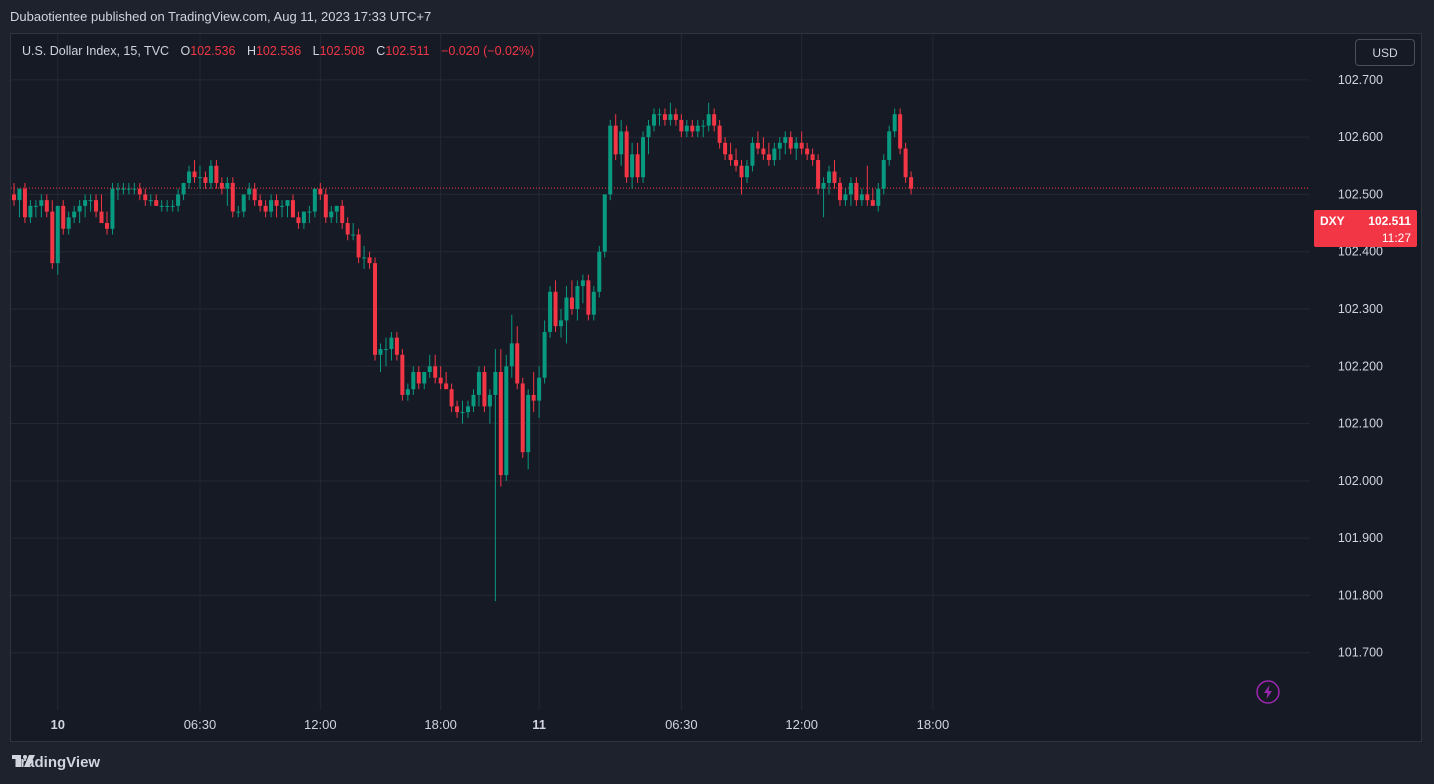 The width and height of the screenshot is (1434, 784). I want to click on price-tick-label: 102.200, so click(1360, 366).